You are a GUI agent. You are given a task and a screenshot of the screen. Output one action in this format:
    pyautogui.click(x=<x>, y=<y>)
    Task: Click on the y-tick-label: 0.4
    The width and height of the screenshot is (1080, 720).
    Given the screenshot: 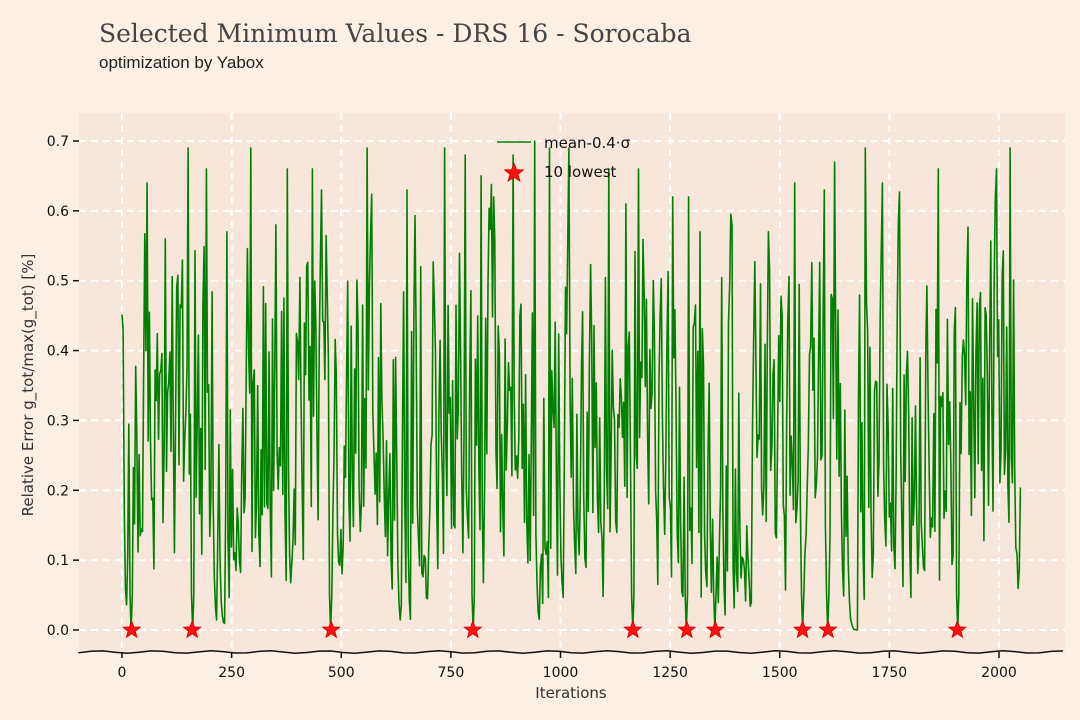 What is the action you would take?
    pyautogui.click(x=58, y=352)
    